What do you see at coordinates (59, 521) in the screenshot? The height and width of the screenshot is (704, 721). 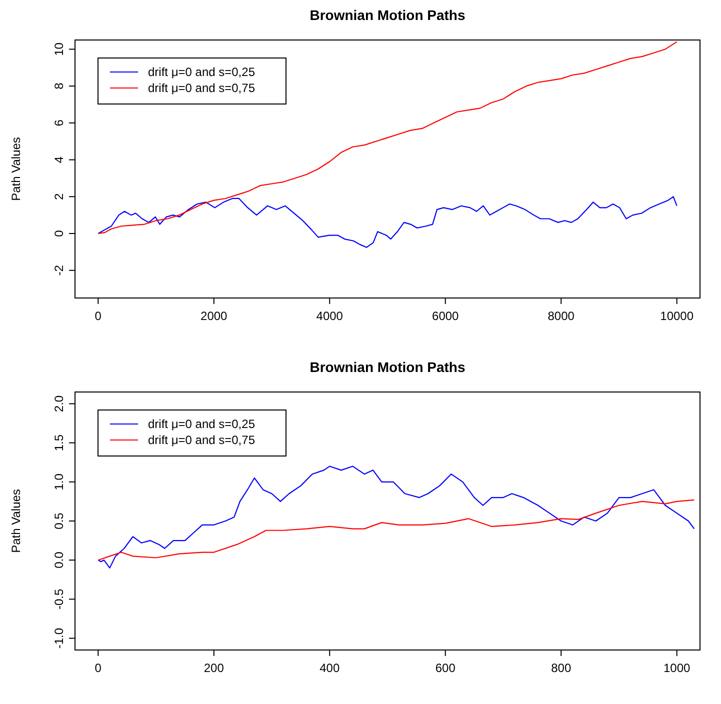 I see `y-tick-label: 0.5` at bounding box center [59, 521].